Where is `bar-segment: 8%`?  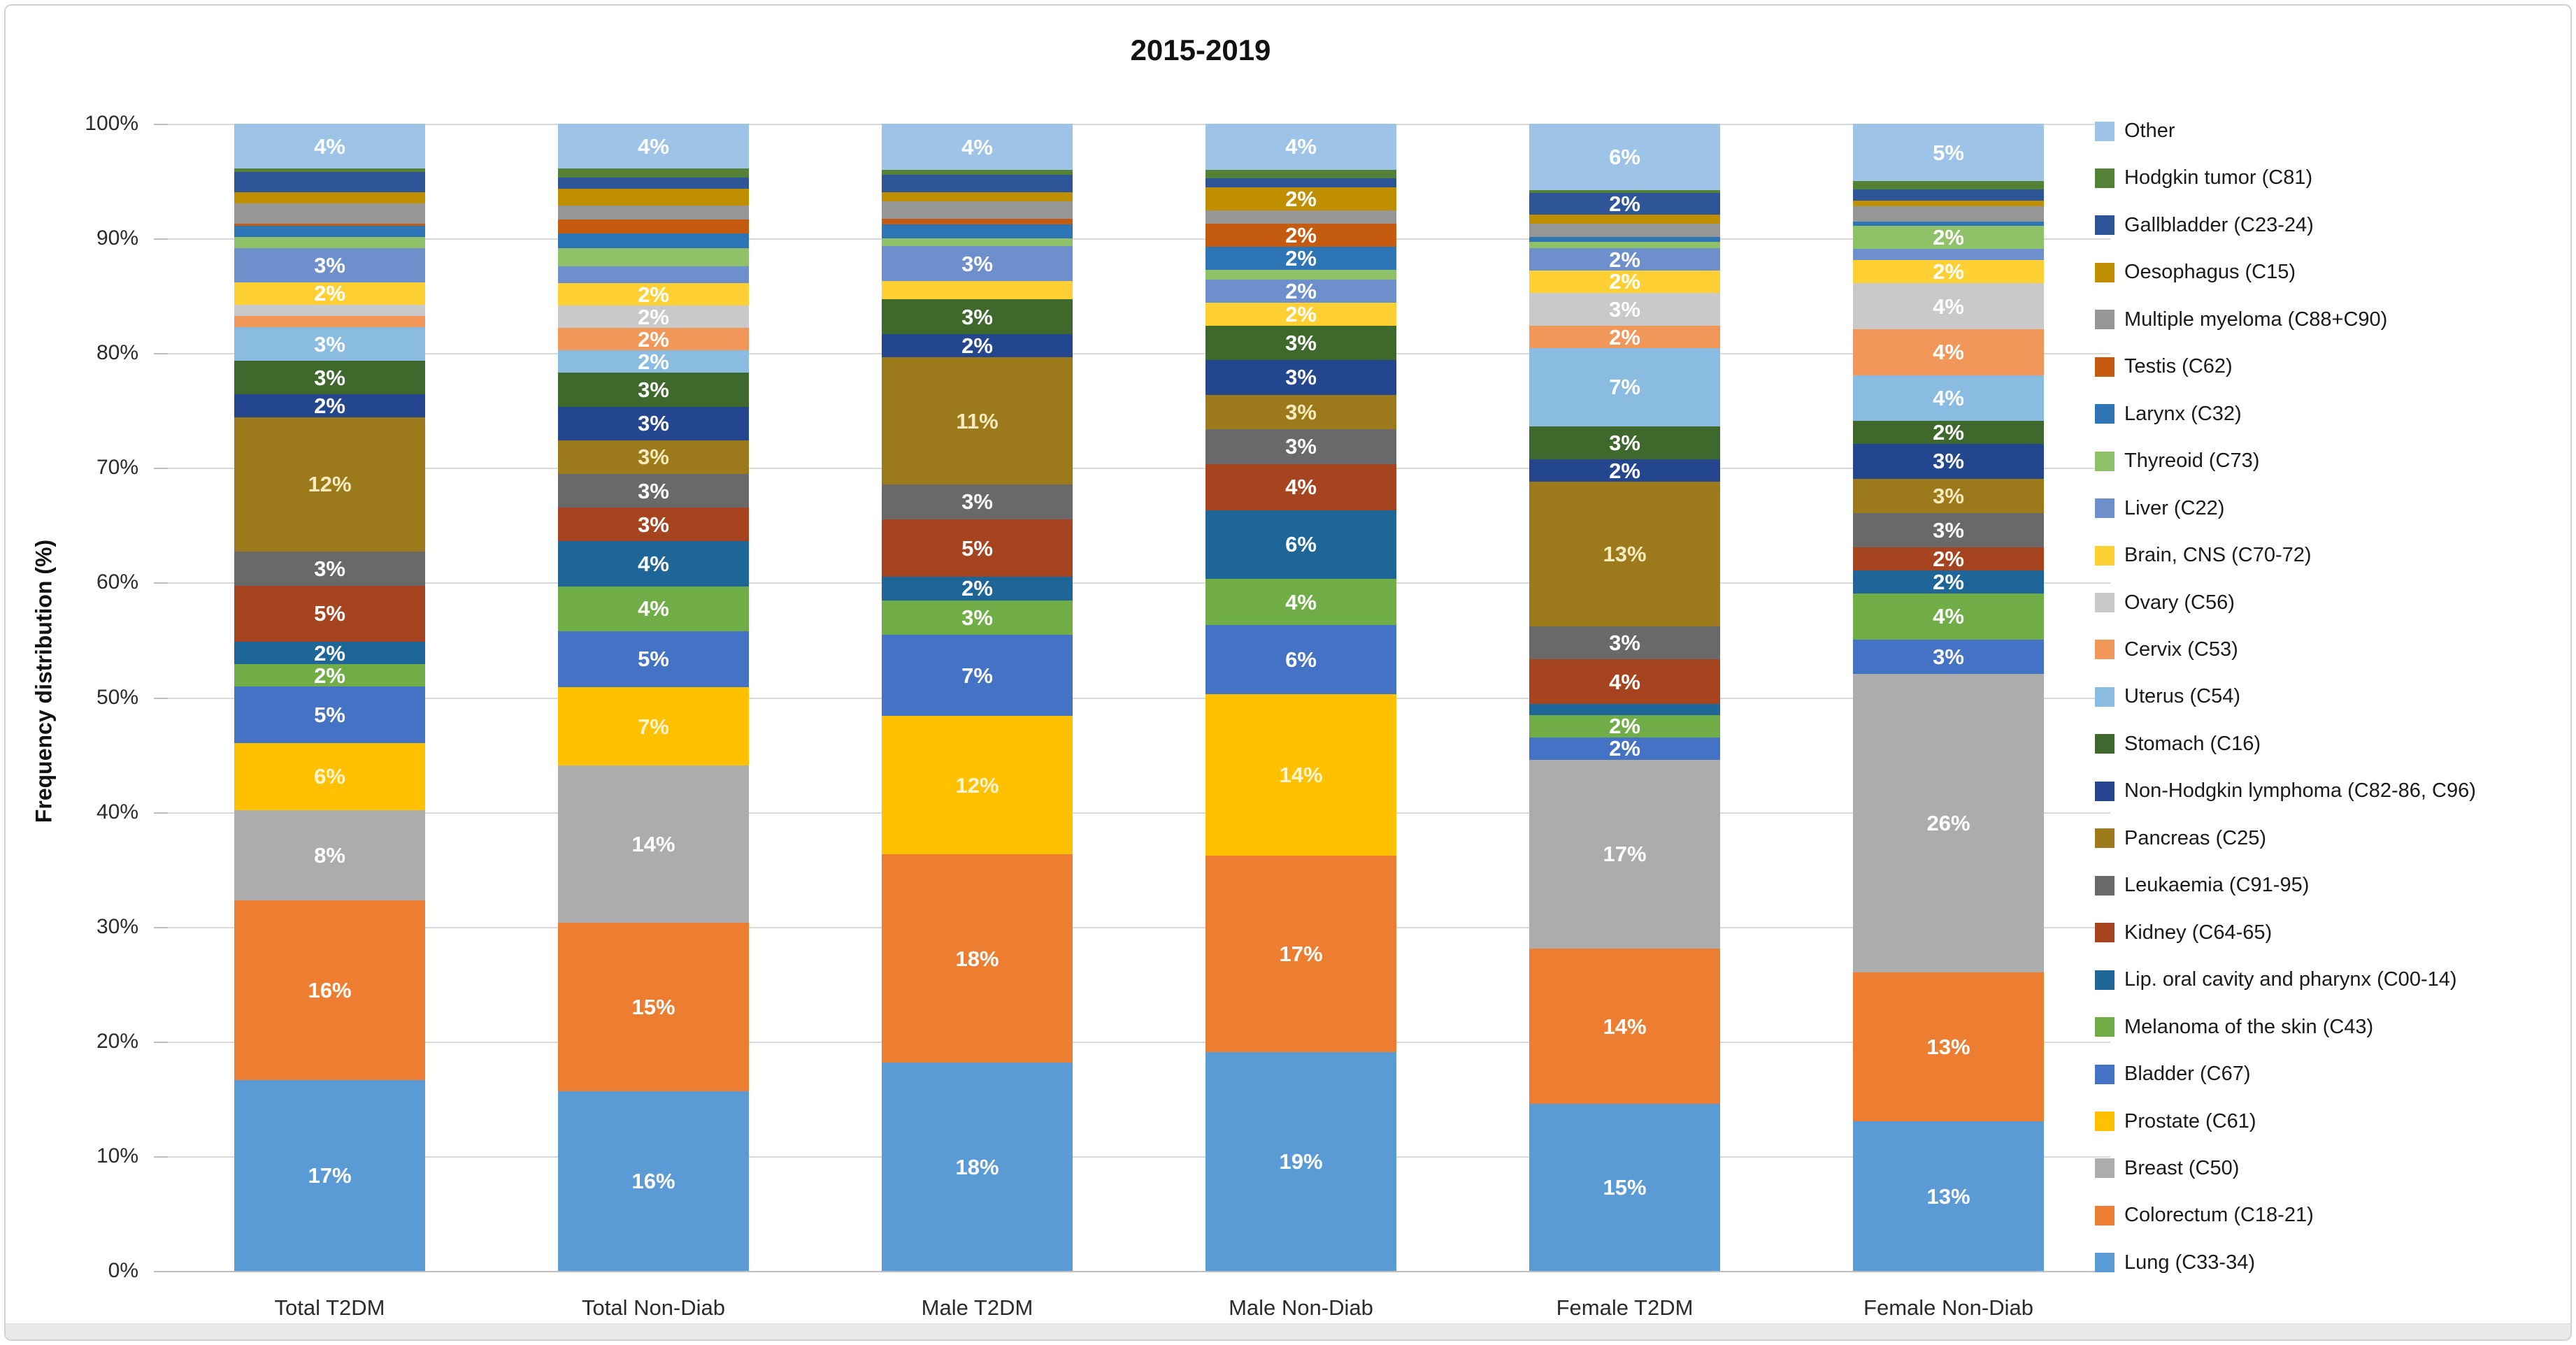
bar-segment: 8% is located at coordinates (330, 855).